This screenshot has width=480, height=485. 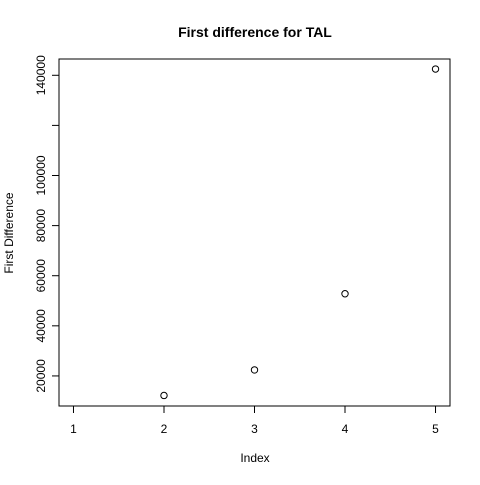 I want to click on x-tick-label: 3, so click(x=254, y=429).